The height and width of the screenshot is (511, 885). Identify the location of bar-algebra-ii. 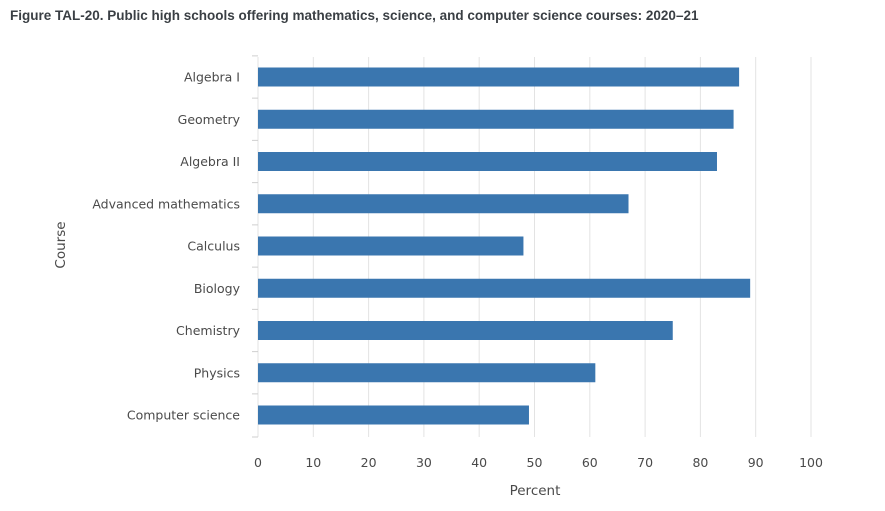
(487, 161).